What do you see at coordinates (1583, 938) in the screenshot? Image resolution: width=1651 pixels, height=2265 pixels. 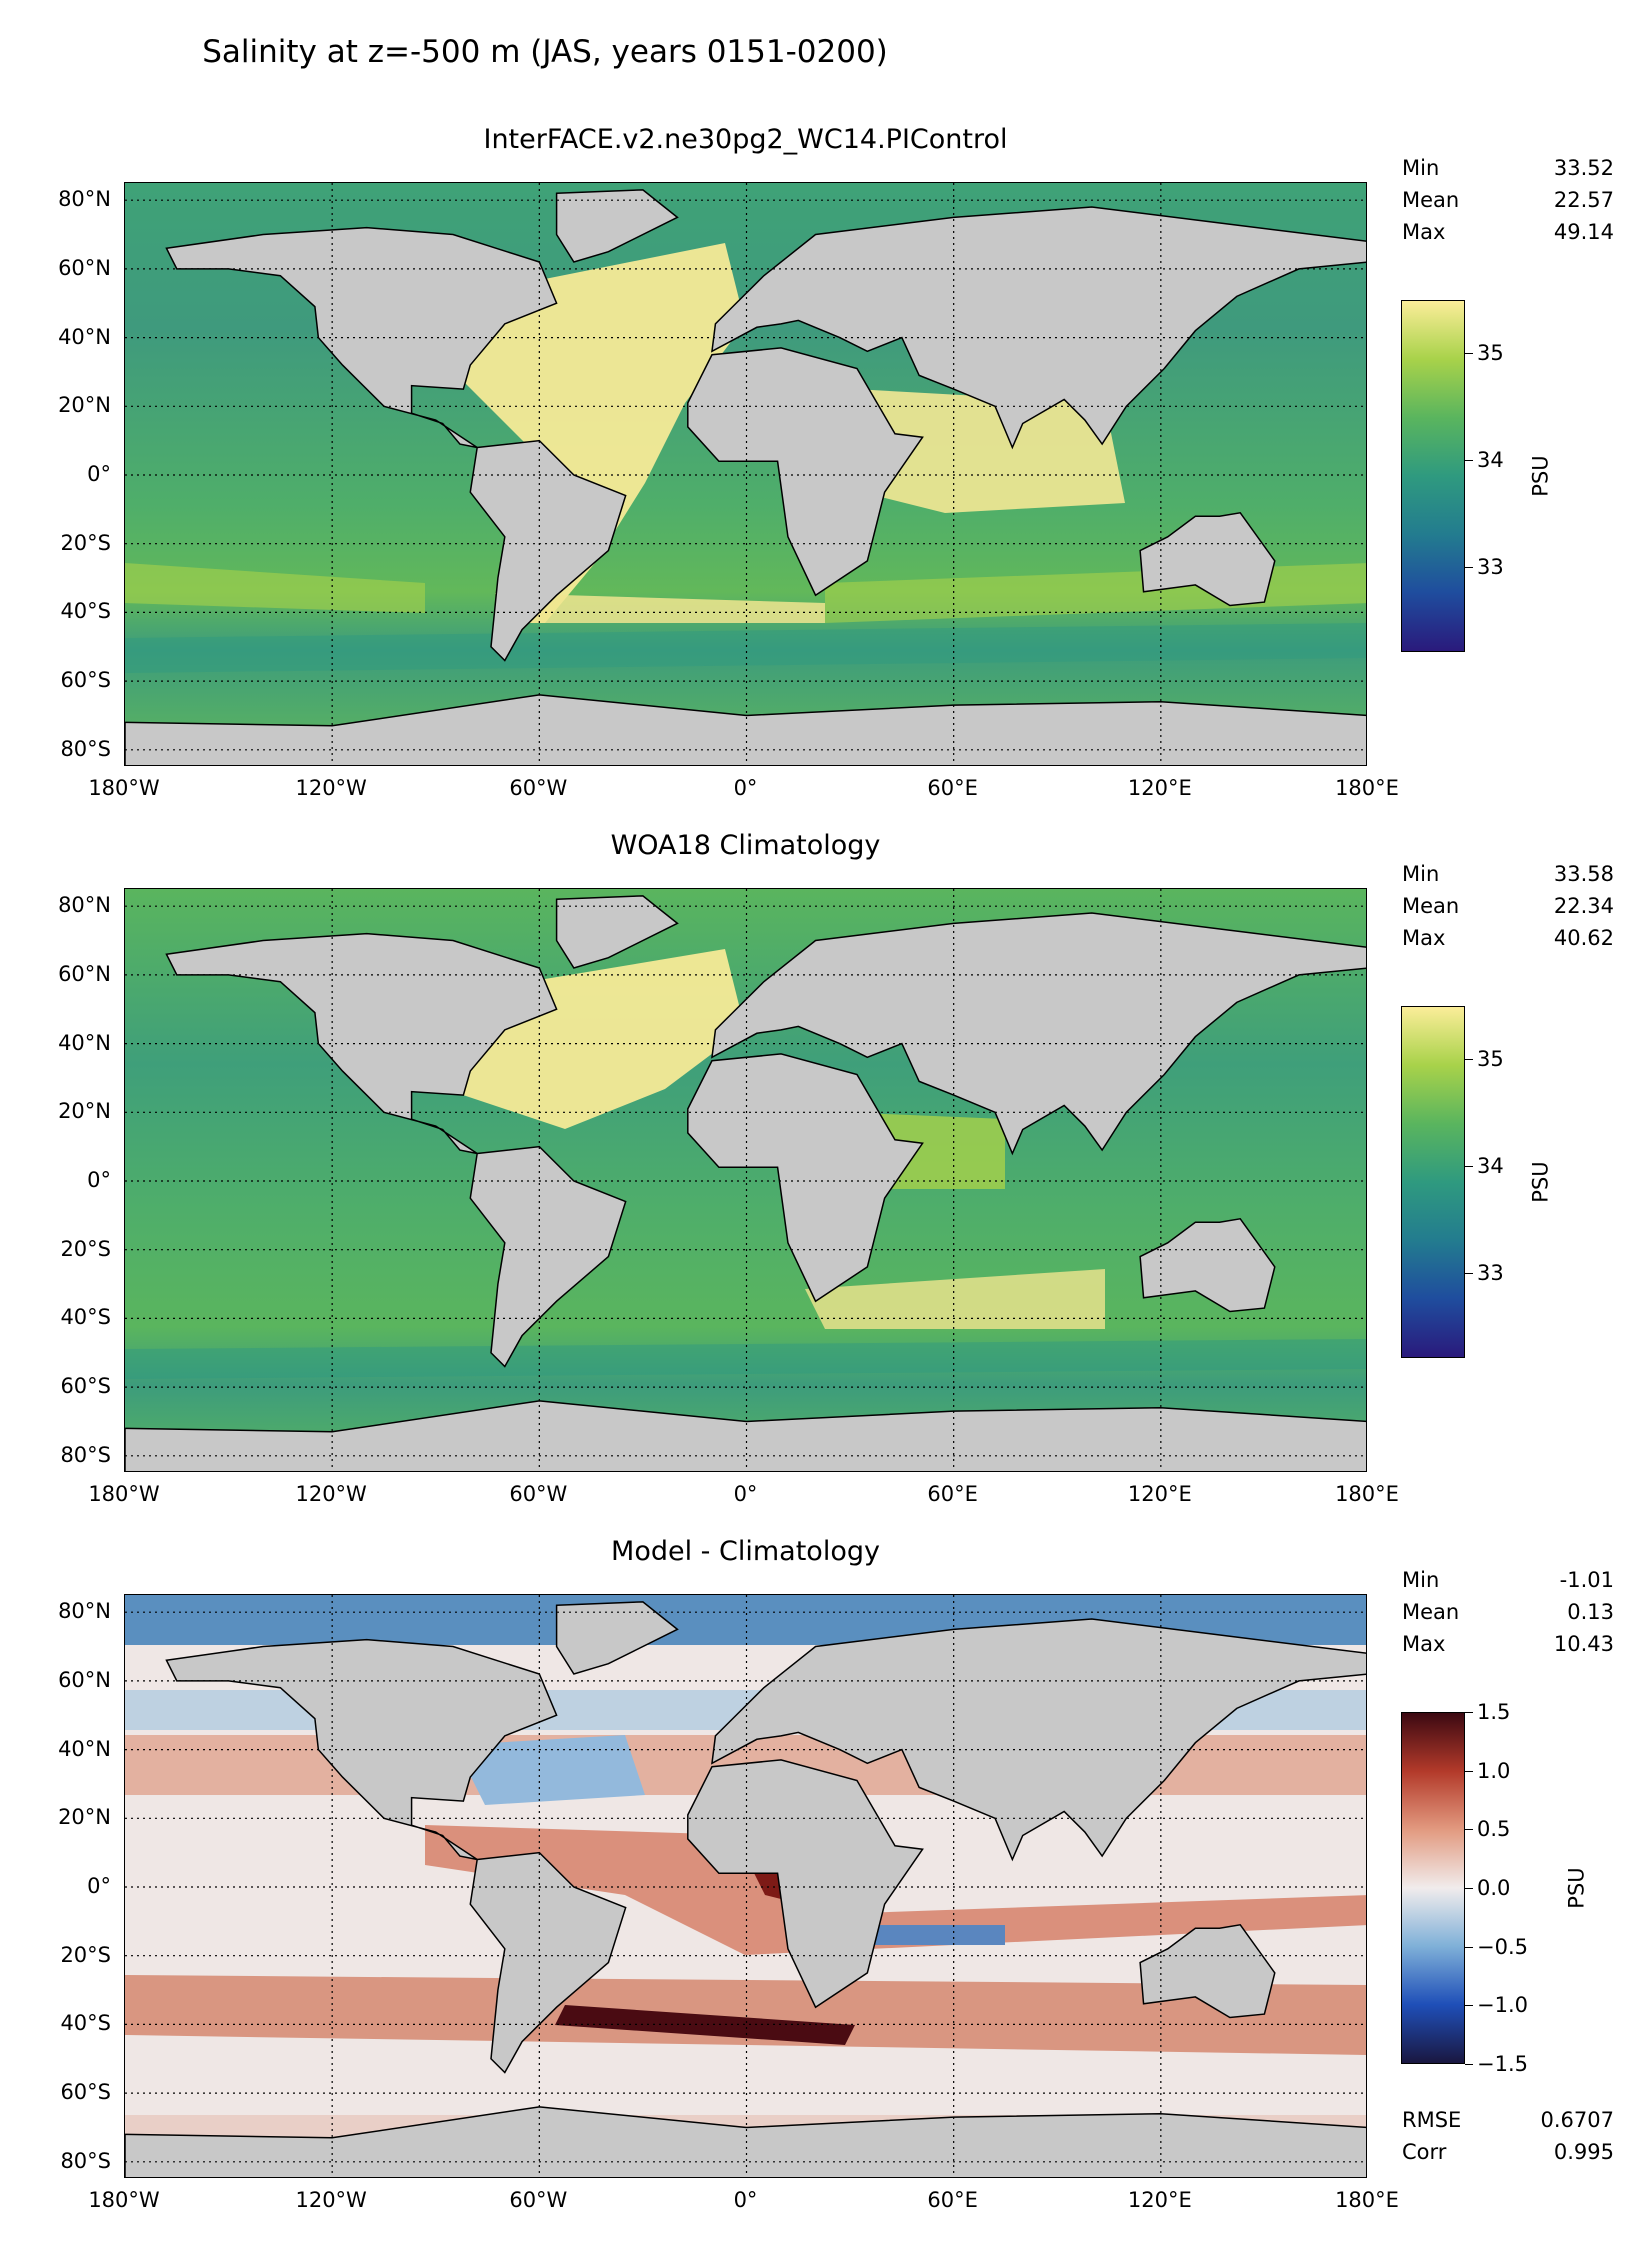 I see `stat-value: 40.62` at bounding box center [1583, 938].